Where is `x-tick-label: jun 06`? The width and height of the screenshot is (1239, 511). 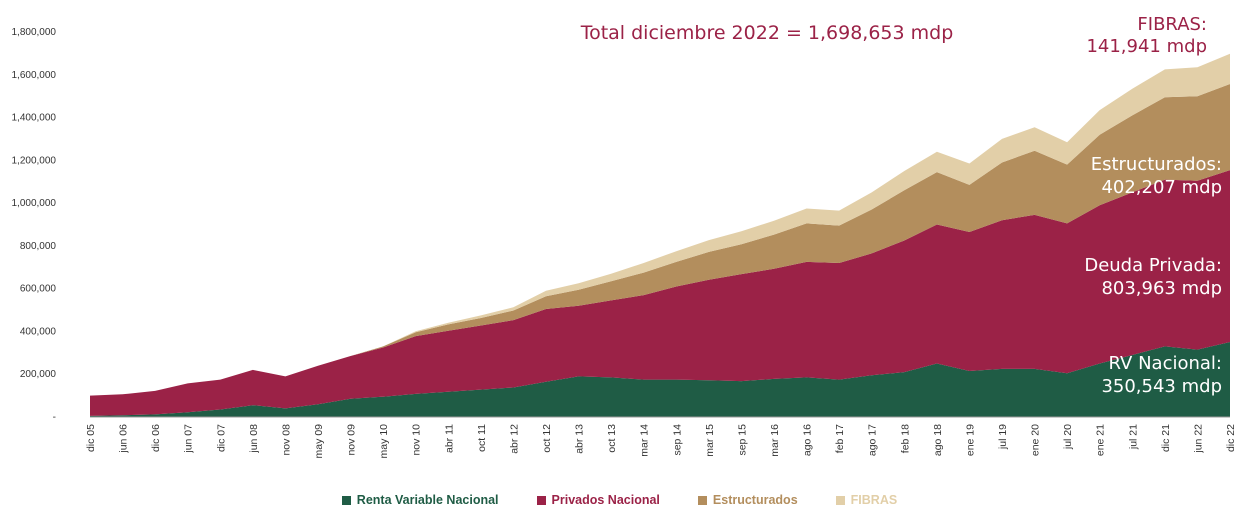 x-tick-label: jun 06 is located at coordinates (124, 439).